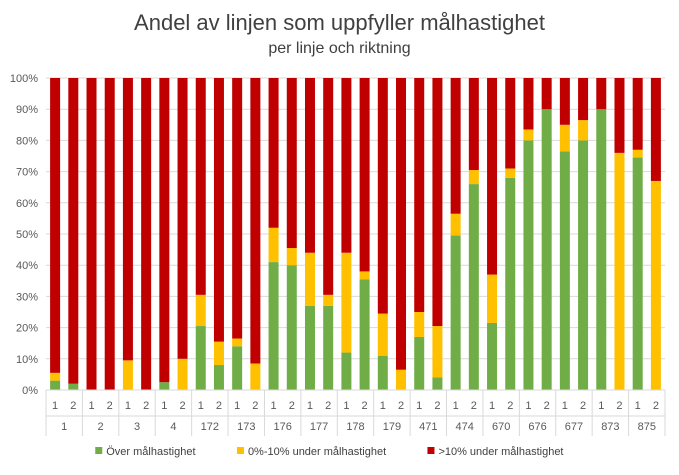 The width and height of the screenshot is (679, 475). Describe the element at coordinates (27, 235) in the screenshot. I see `y-tick-label: 50%` at that location.